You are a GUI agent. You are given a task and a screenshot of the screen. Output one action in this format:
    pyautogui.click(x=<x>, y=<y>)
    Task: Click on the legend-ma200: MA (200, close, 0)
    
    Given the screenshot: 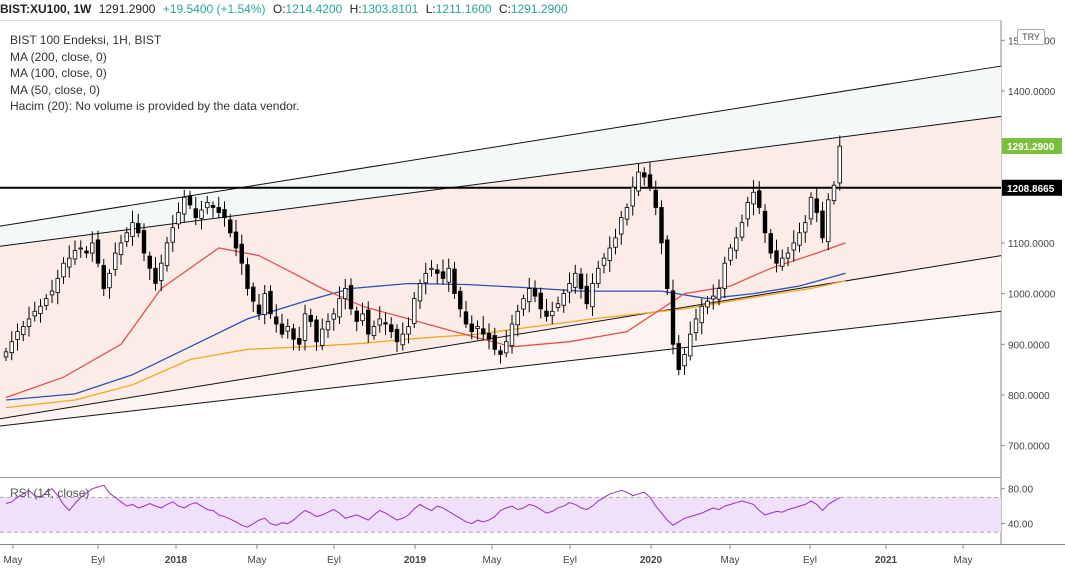 What is the action you would take?
    pyautogui.click(x=58, y=56)
    